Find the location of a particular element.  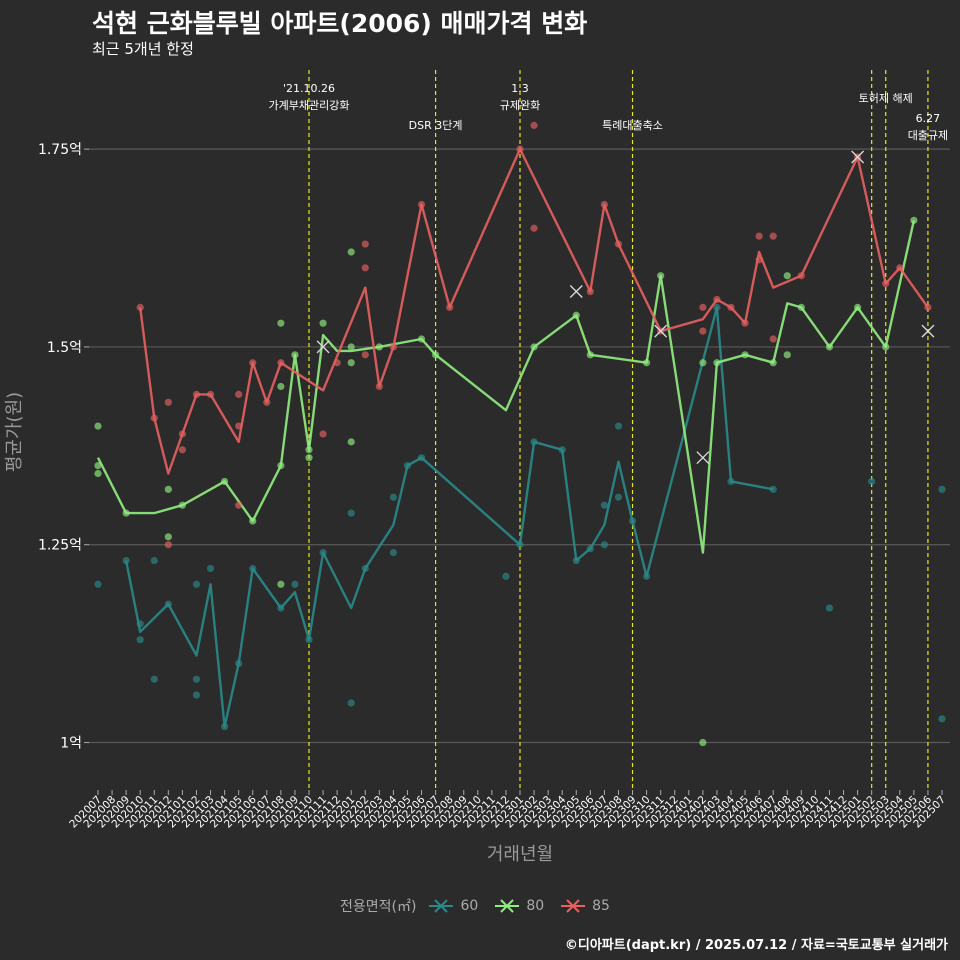

event-label-202506-1: 대출규제 is located at coordinates (928, 135).